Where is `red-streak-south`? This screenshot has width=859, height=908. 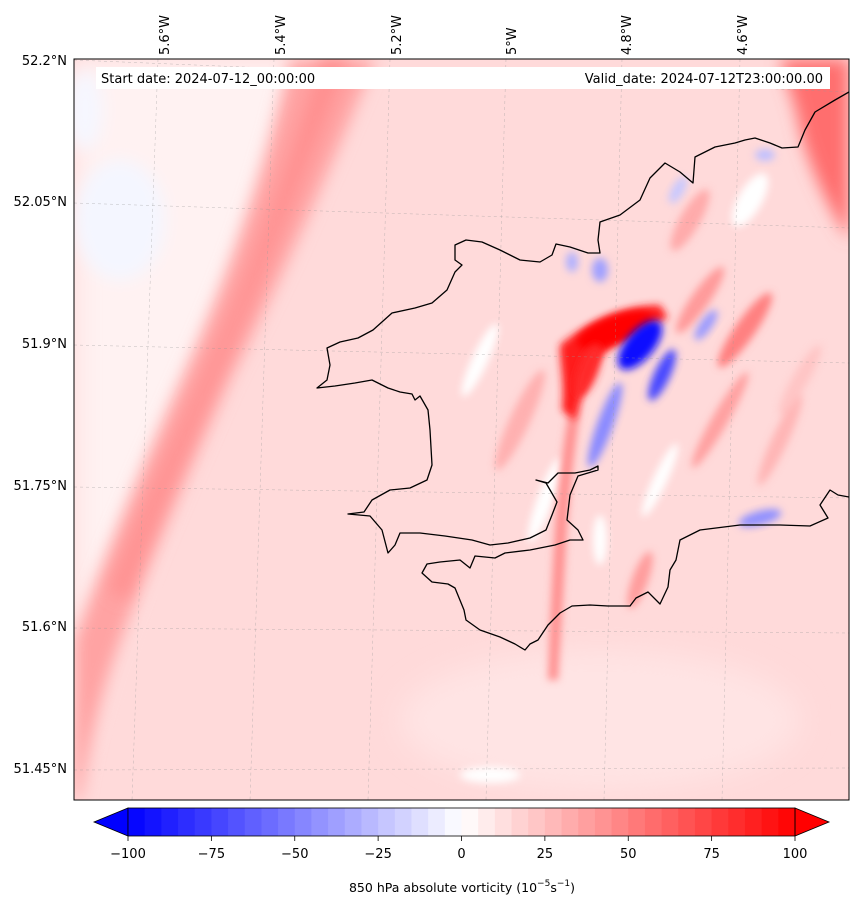 red-streak-south is located at coordinates (566, 530).